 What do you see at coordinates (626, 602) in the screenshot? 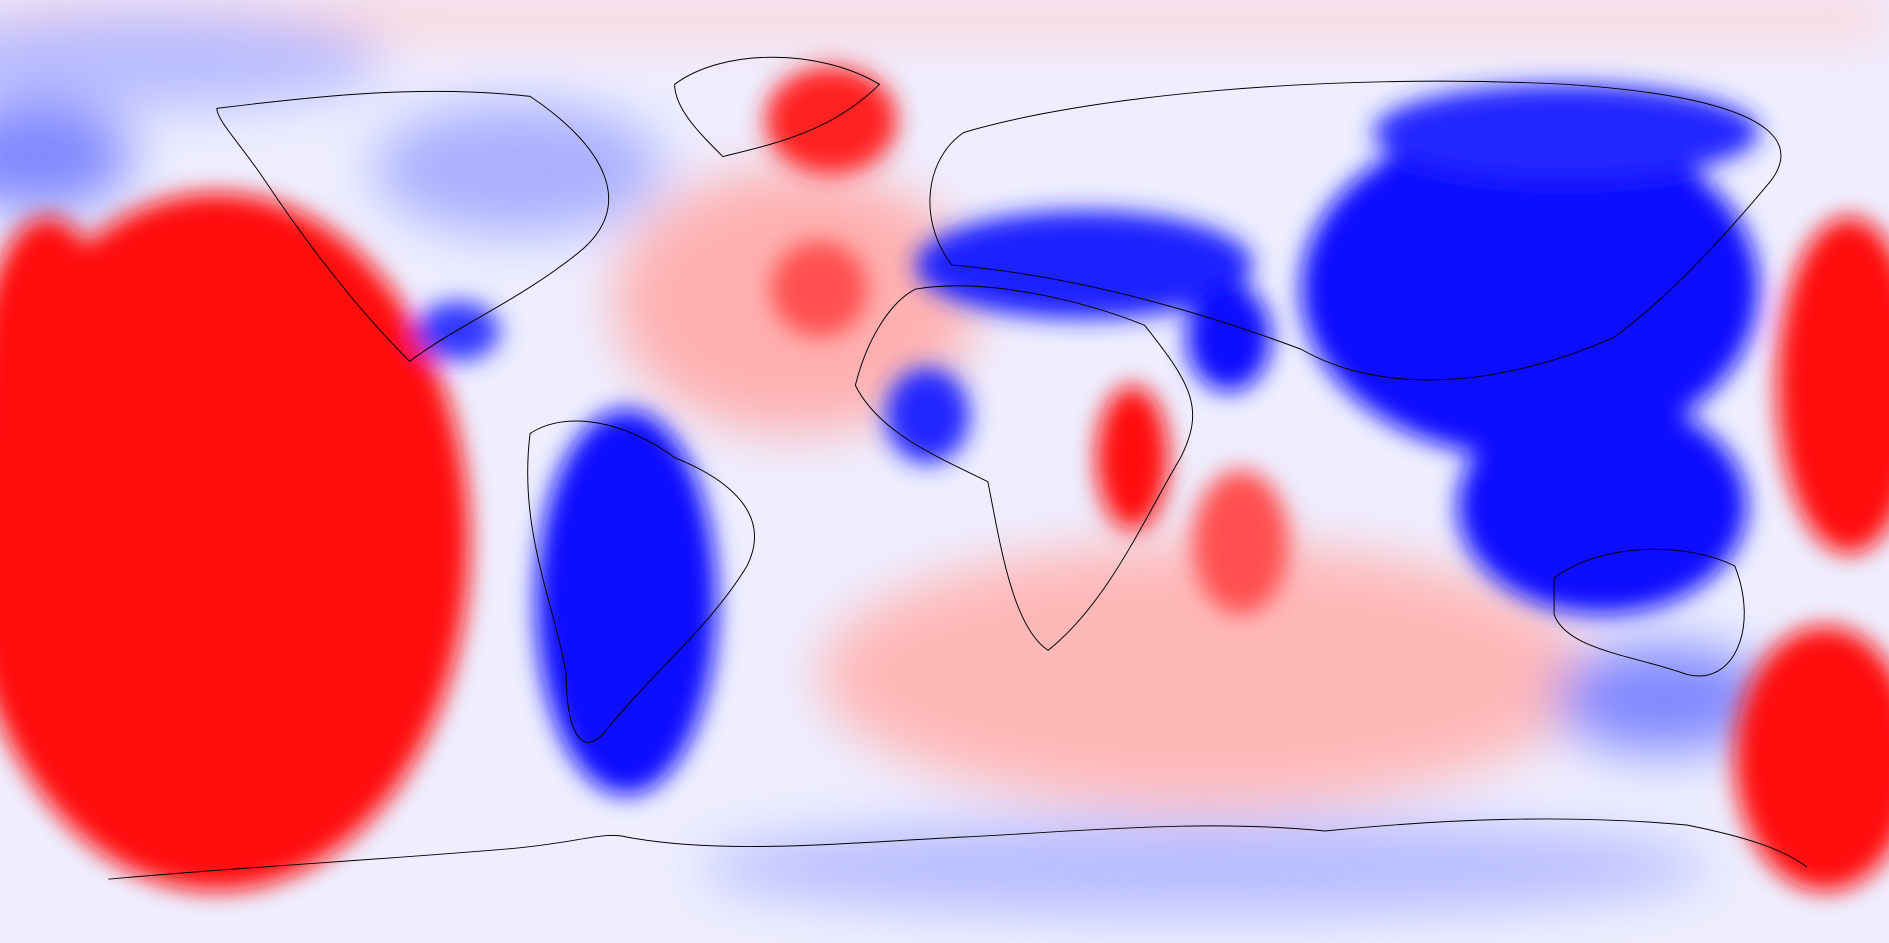
I see `south-america-anomaly` at bounding box center [626, 602].